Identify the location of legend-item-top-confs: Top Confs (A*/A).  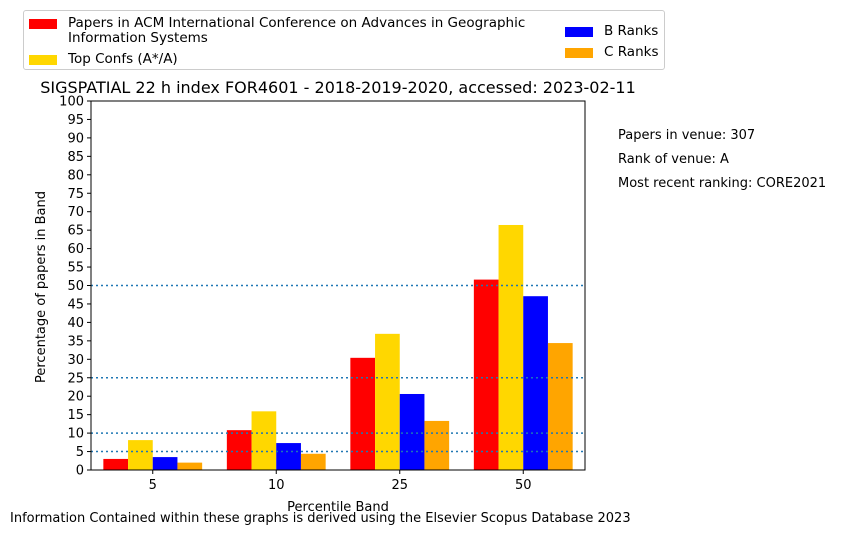
(103, 59).